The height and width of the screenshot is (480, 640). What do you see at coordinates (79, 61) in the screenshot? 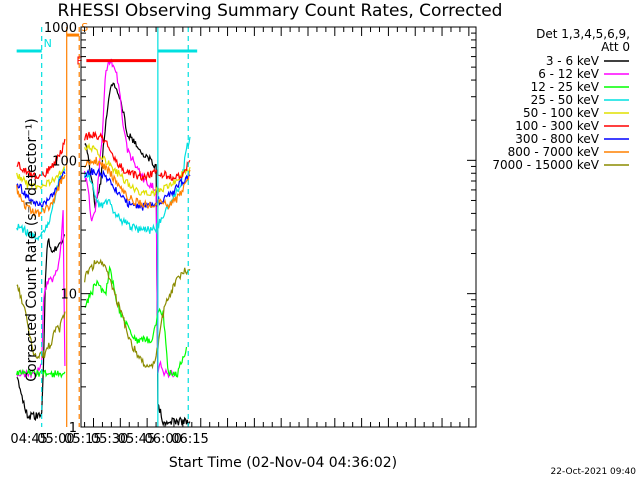
I see `flag-label-f: F` at bounding box center [79, 61].